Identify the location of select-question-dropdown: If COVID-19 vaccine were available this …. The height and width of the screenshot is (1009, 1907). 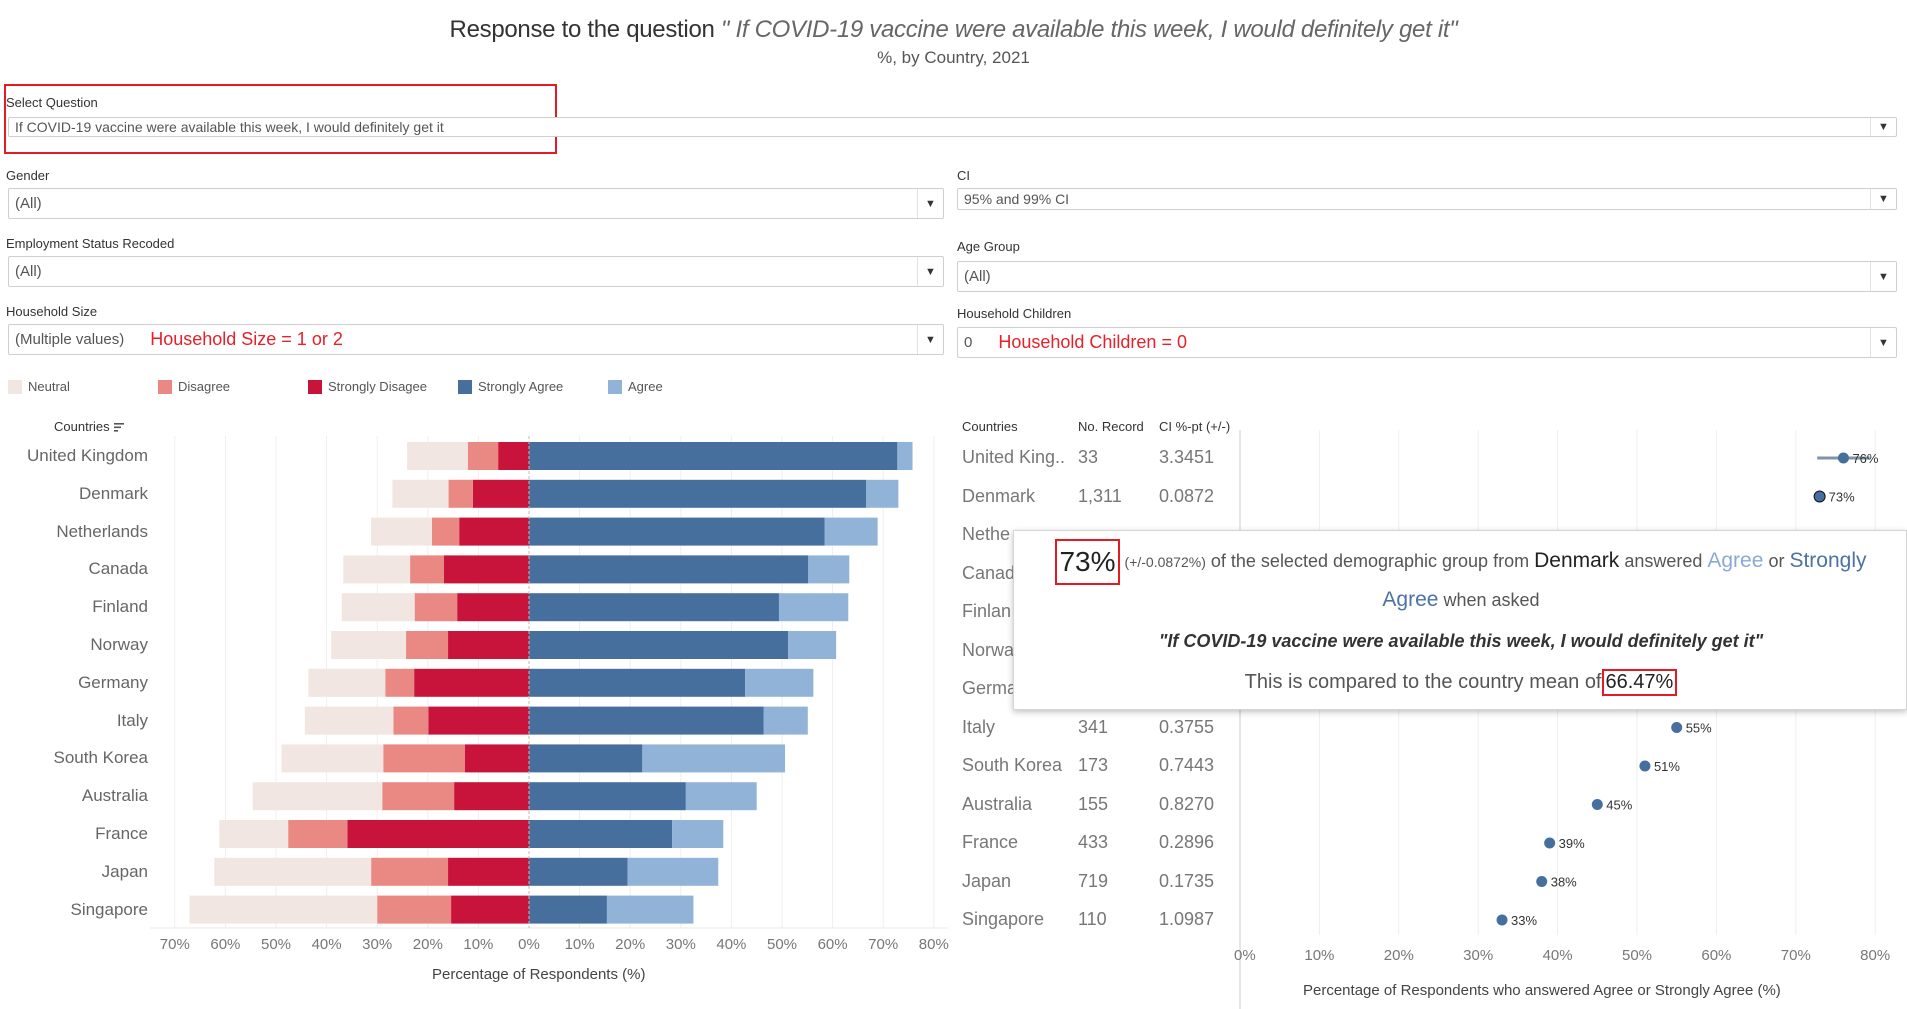
(952, 127).